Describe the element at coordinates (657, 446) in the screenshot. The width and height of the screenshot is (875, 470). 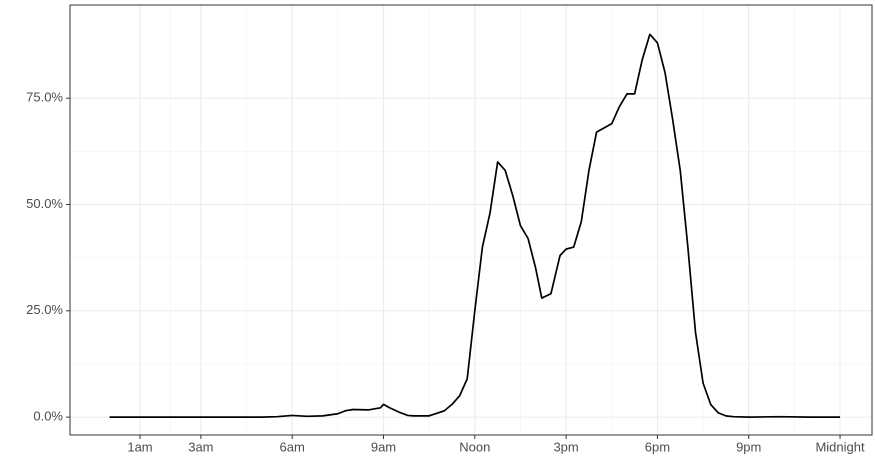
I see `x-tick-label: 6pm` at that location.